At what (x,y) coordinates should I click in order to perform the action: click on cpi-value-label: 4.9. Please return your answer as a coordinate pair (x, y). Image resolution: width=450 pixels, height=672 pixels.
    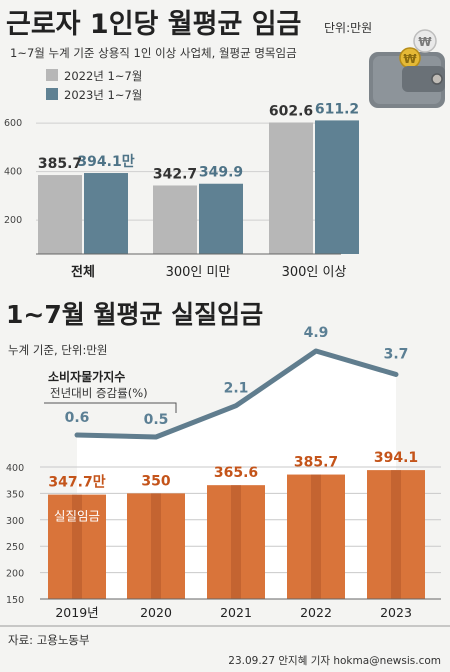
    Looking at the image, I should click on (316, 333).